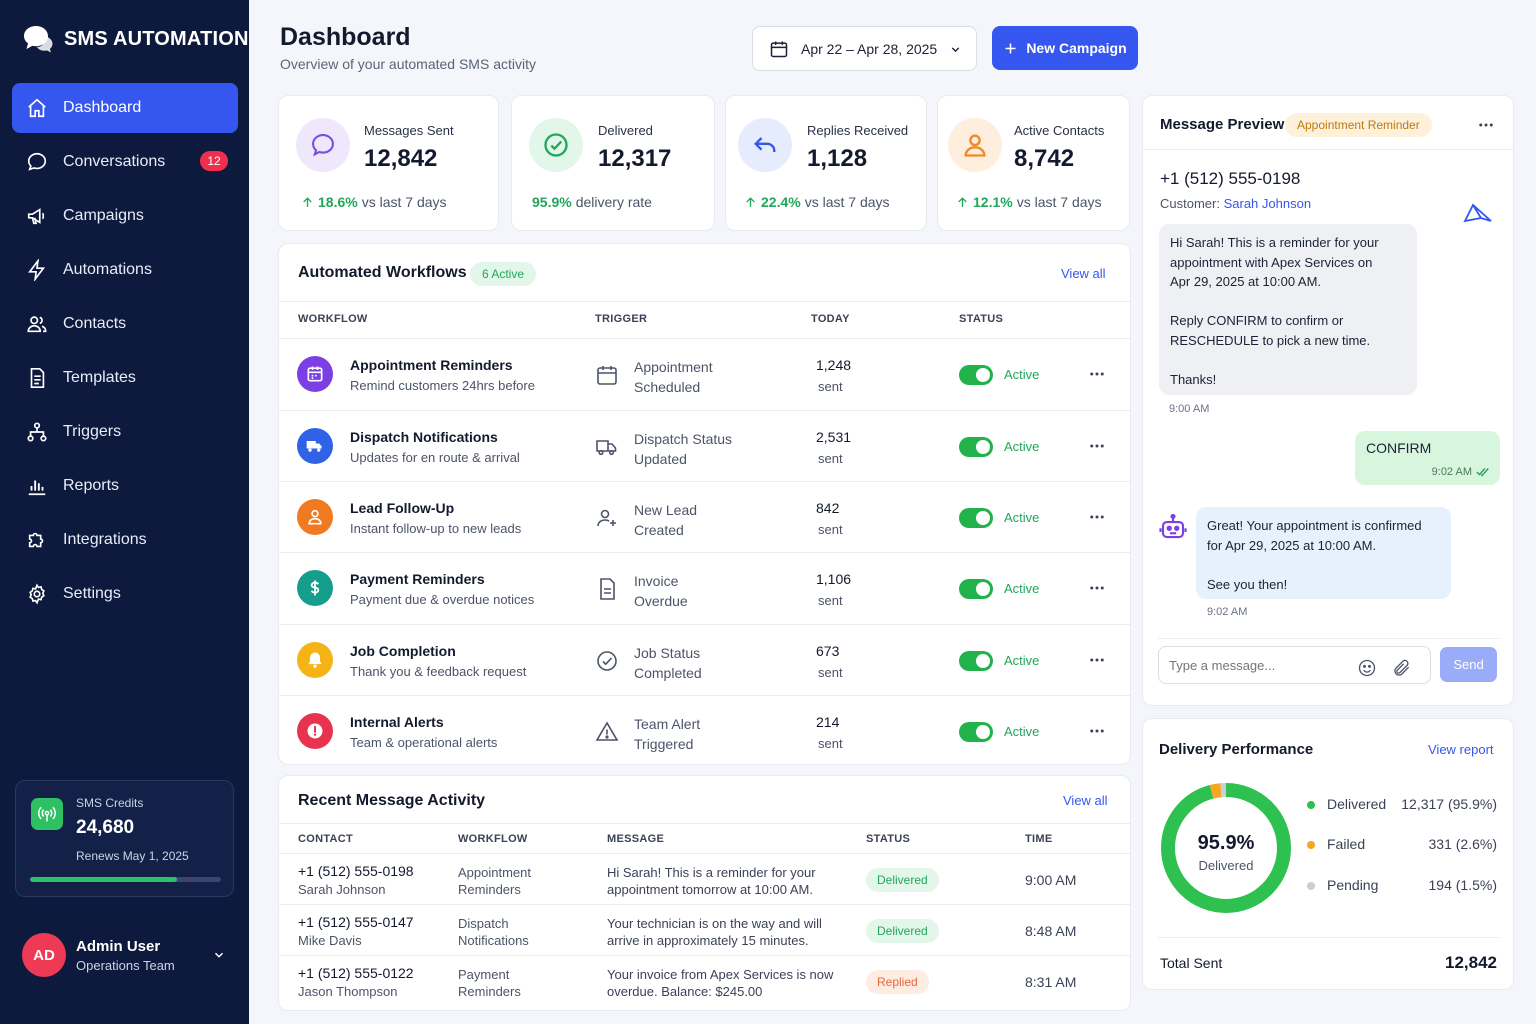  What do you see at coordinates (125, 594) in the screenshot?
I see `sidebar-item-settings: Settings` at bounding box center [125, 594].